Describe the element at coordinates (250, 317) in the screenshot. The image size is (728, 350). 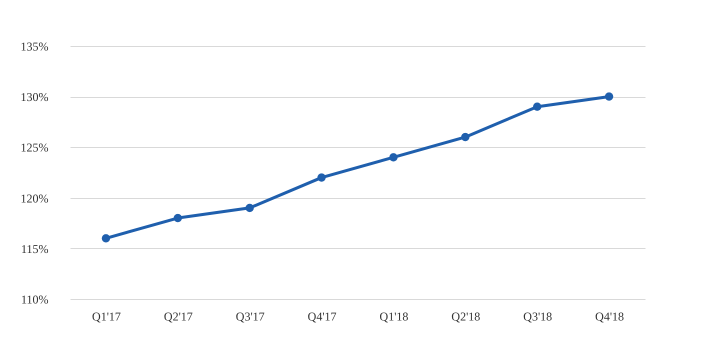
I see `x-tick-label: Q3'17` at that location.